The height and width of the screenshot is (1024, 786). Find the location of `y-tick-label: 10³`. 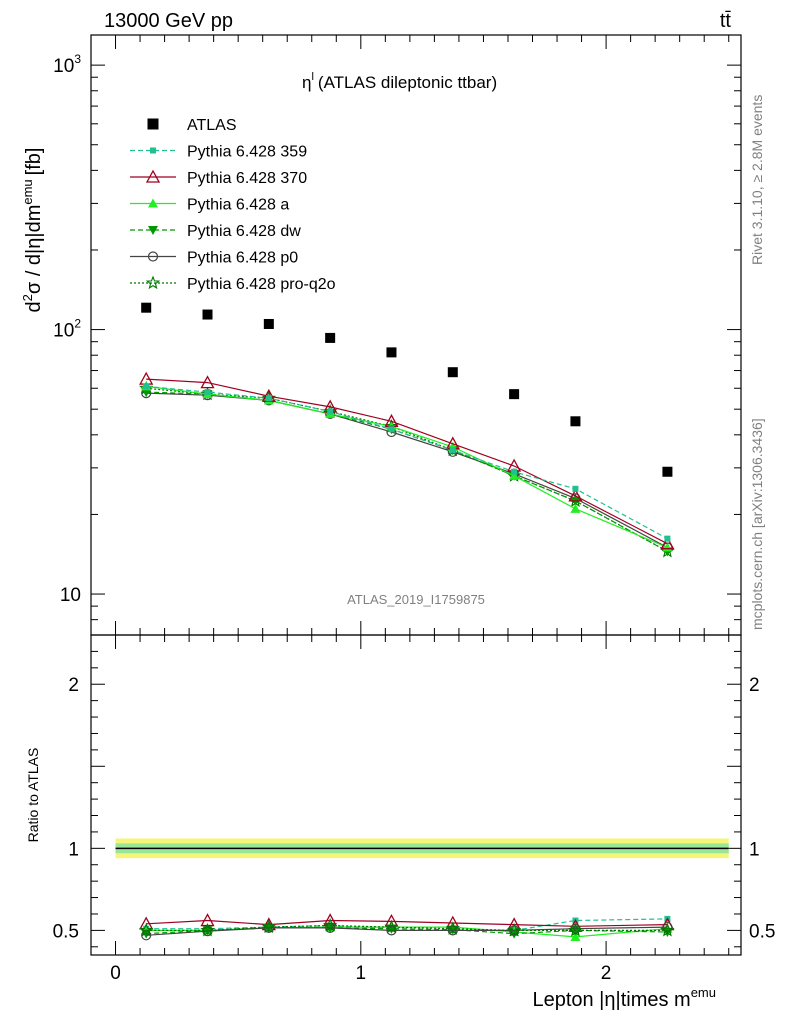

y-tick-label: 10³ is located at coordinates (67, 64).